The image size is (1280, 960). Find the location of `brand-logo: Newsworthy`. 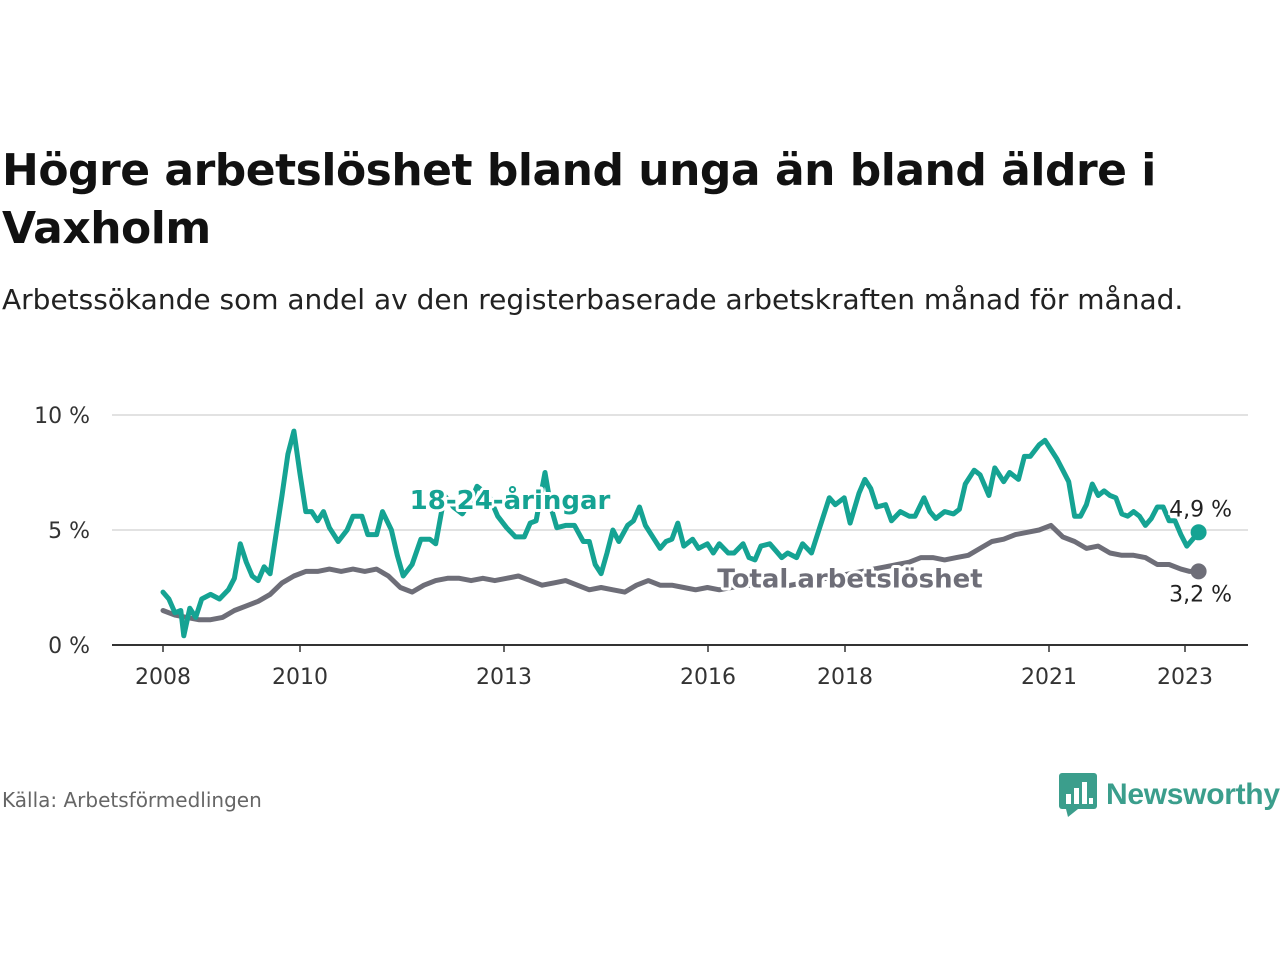

brand-logo: Newsworthy is located at coordinates (1169, 795).